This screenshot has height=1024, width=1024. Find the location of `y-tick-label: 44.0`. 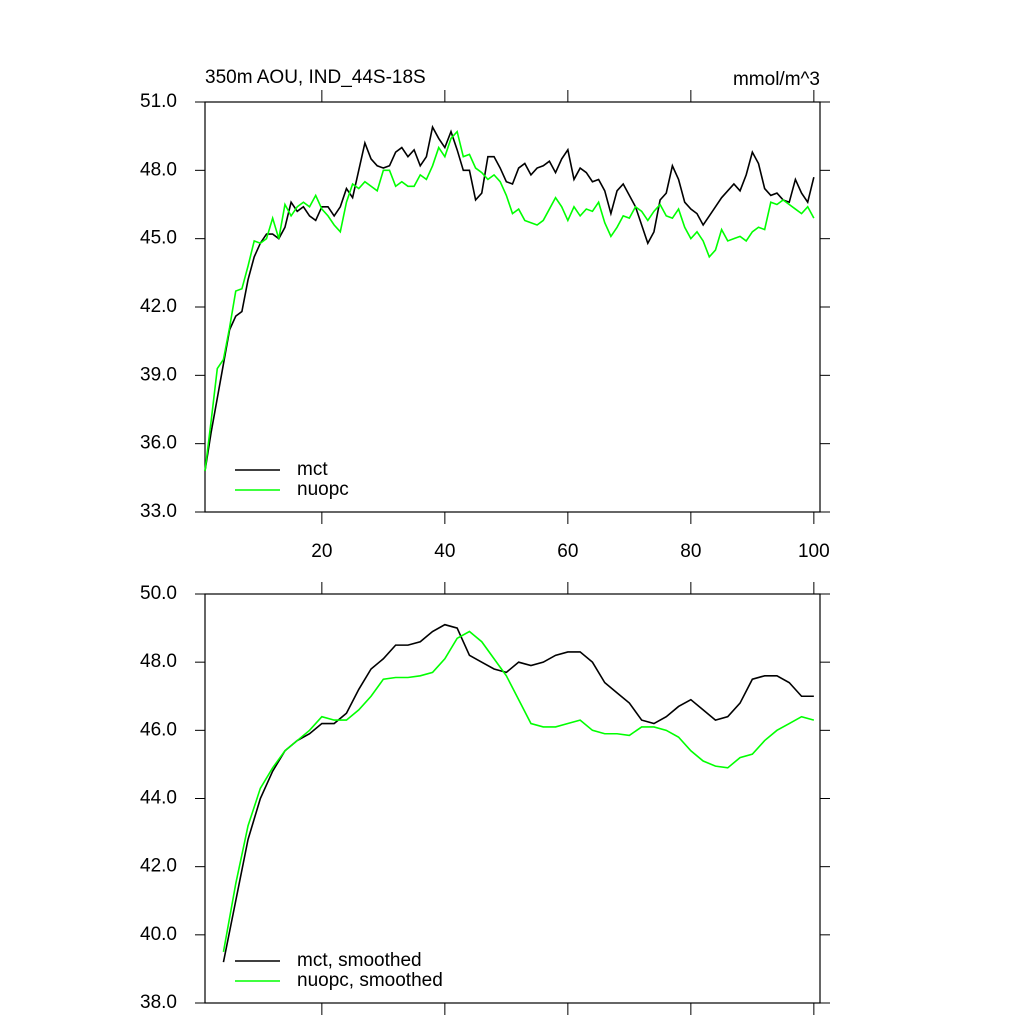

y-tick-label: 44.0 is located at coordinates (158, 798).